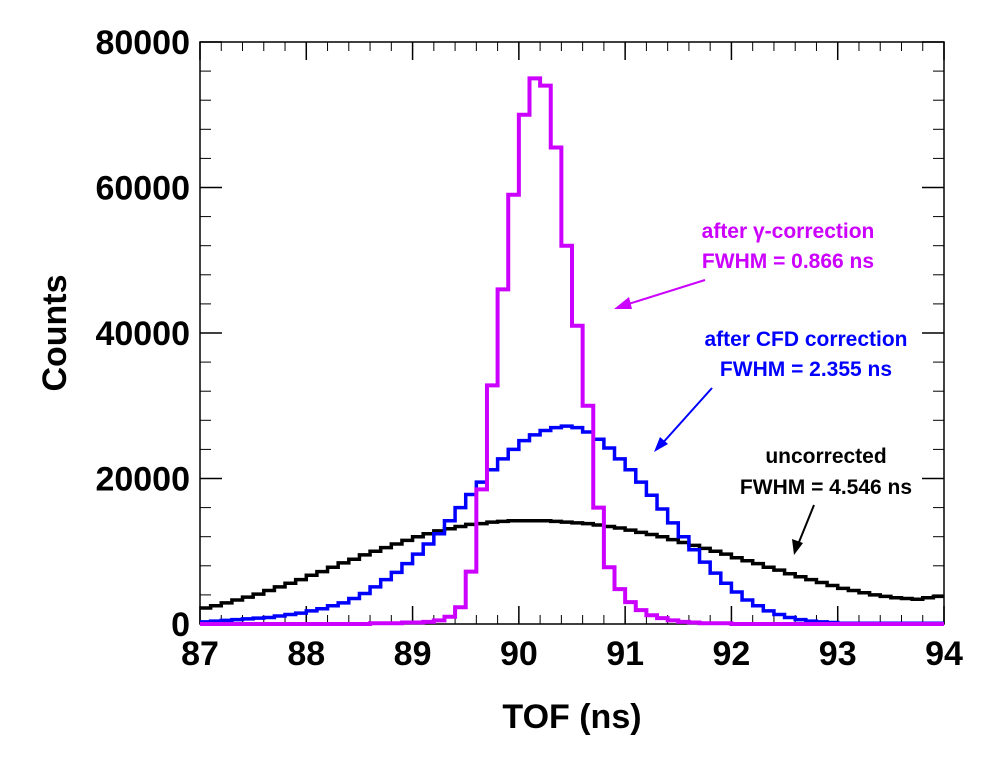 The height and width of the screenshot is (777, 988). I want to click on y-tick-label: 60000, so click(142, 189).